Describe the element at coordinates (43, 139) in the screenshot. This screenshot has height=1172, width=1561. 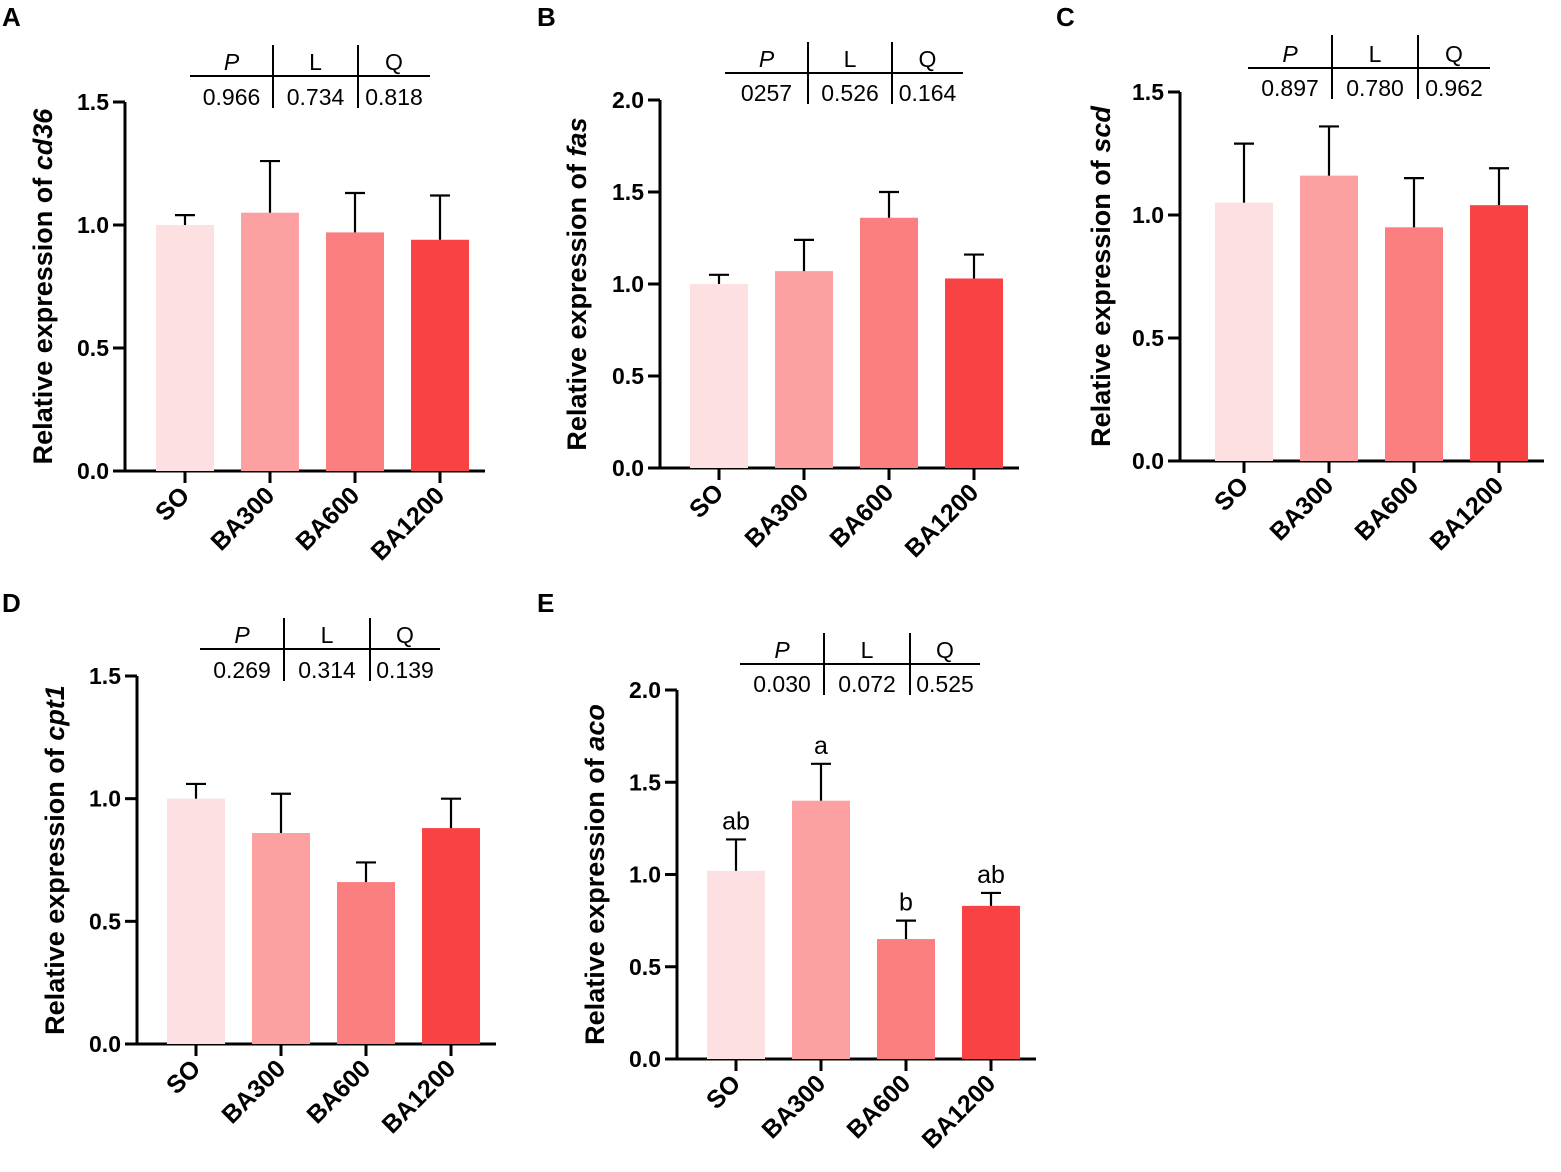
I see `y-axis-title-gene: cd36` at that location.